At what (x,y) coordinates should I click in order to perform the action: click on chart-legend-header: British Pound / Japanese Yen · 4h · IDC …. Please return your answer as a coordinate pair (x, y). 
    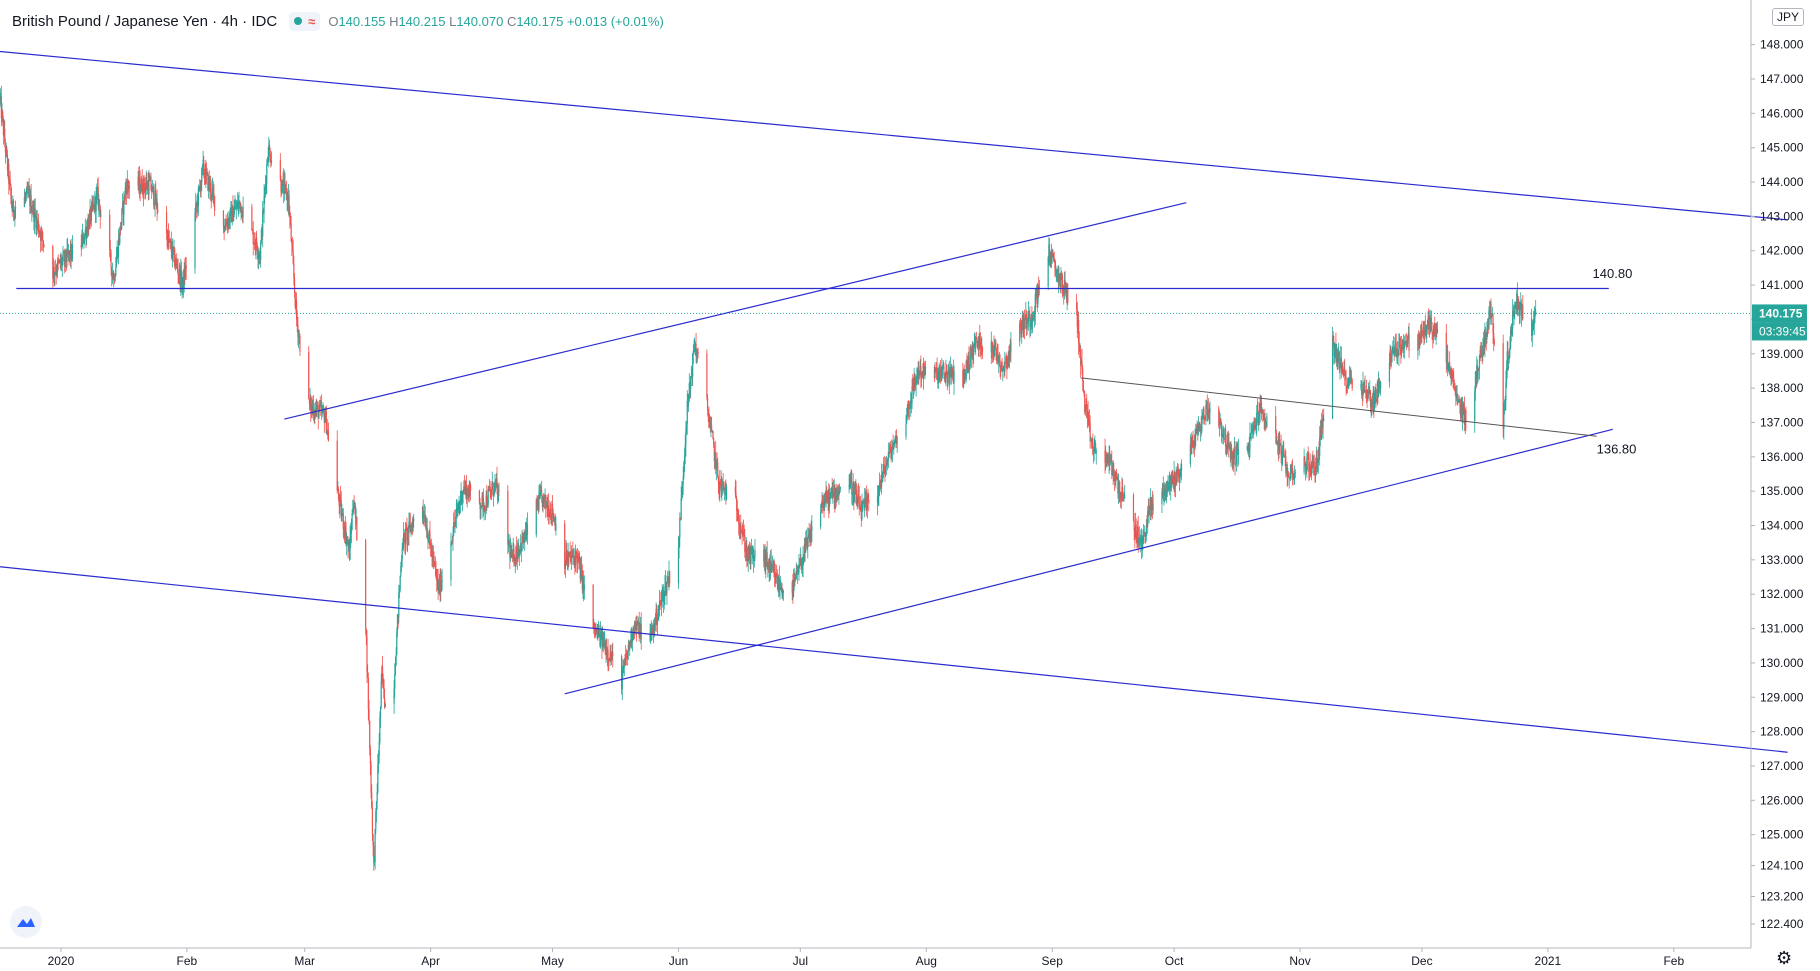
    Looking at the image, I should click on (338, 21).